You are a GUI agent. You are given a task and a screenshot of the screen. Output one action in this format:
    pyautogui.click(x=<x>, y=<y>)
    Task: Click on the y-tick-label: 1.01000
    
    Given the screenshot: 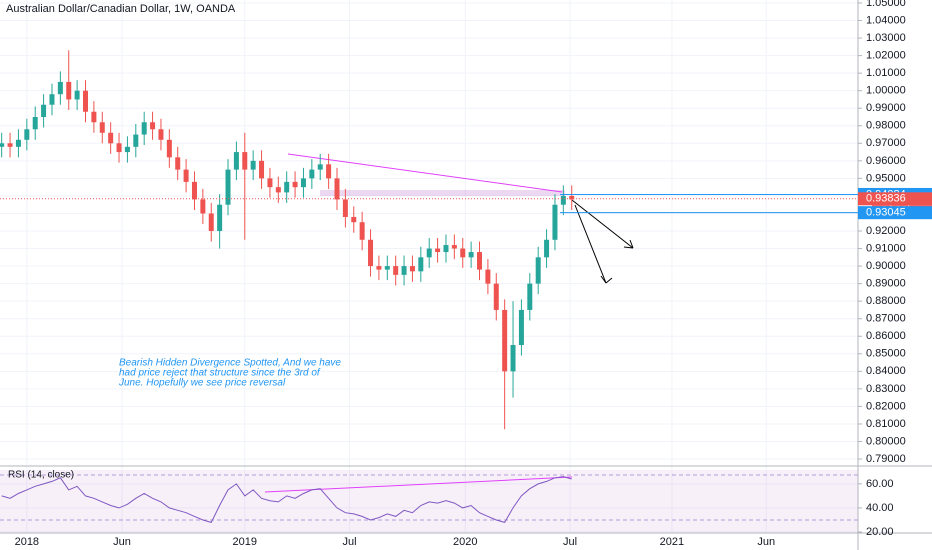 What is the action you would take?
    pyautogui.click(x=886, y=73)
    